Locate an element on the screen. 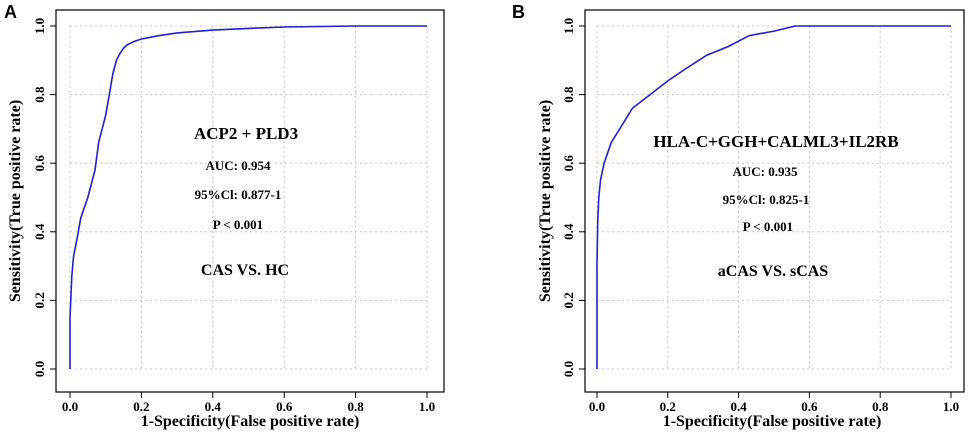 Image resolution: width=969 pixels, height=434 pixels. annotation-auc-b: AUC: 0.935 is located at coordinates (765, 171).